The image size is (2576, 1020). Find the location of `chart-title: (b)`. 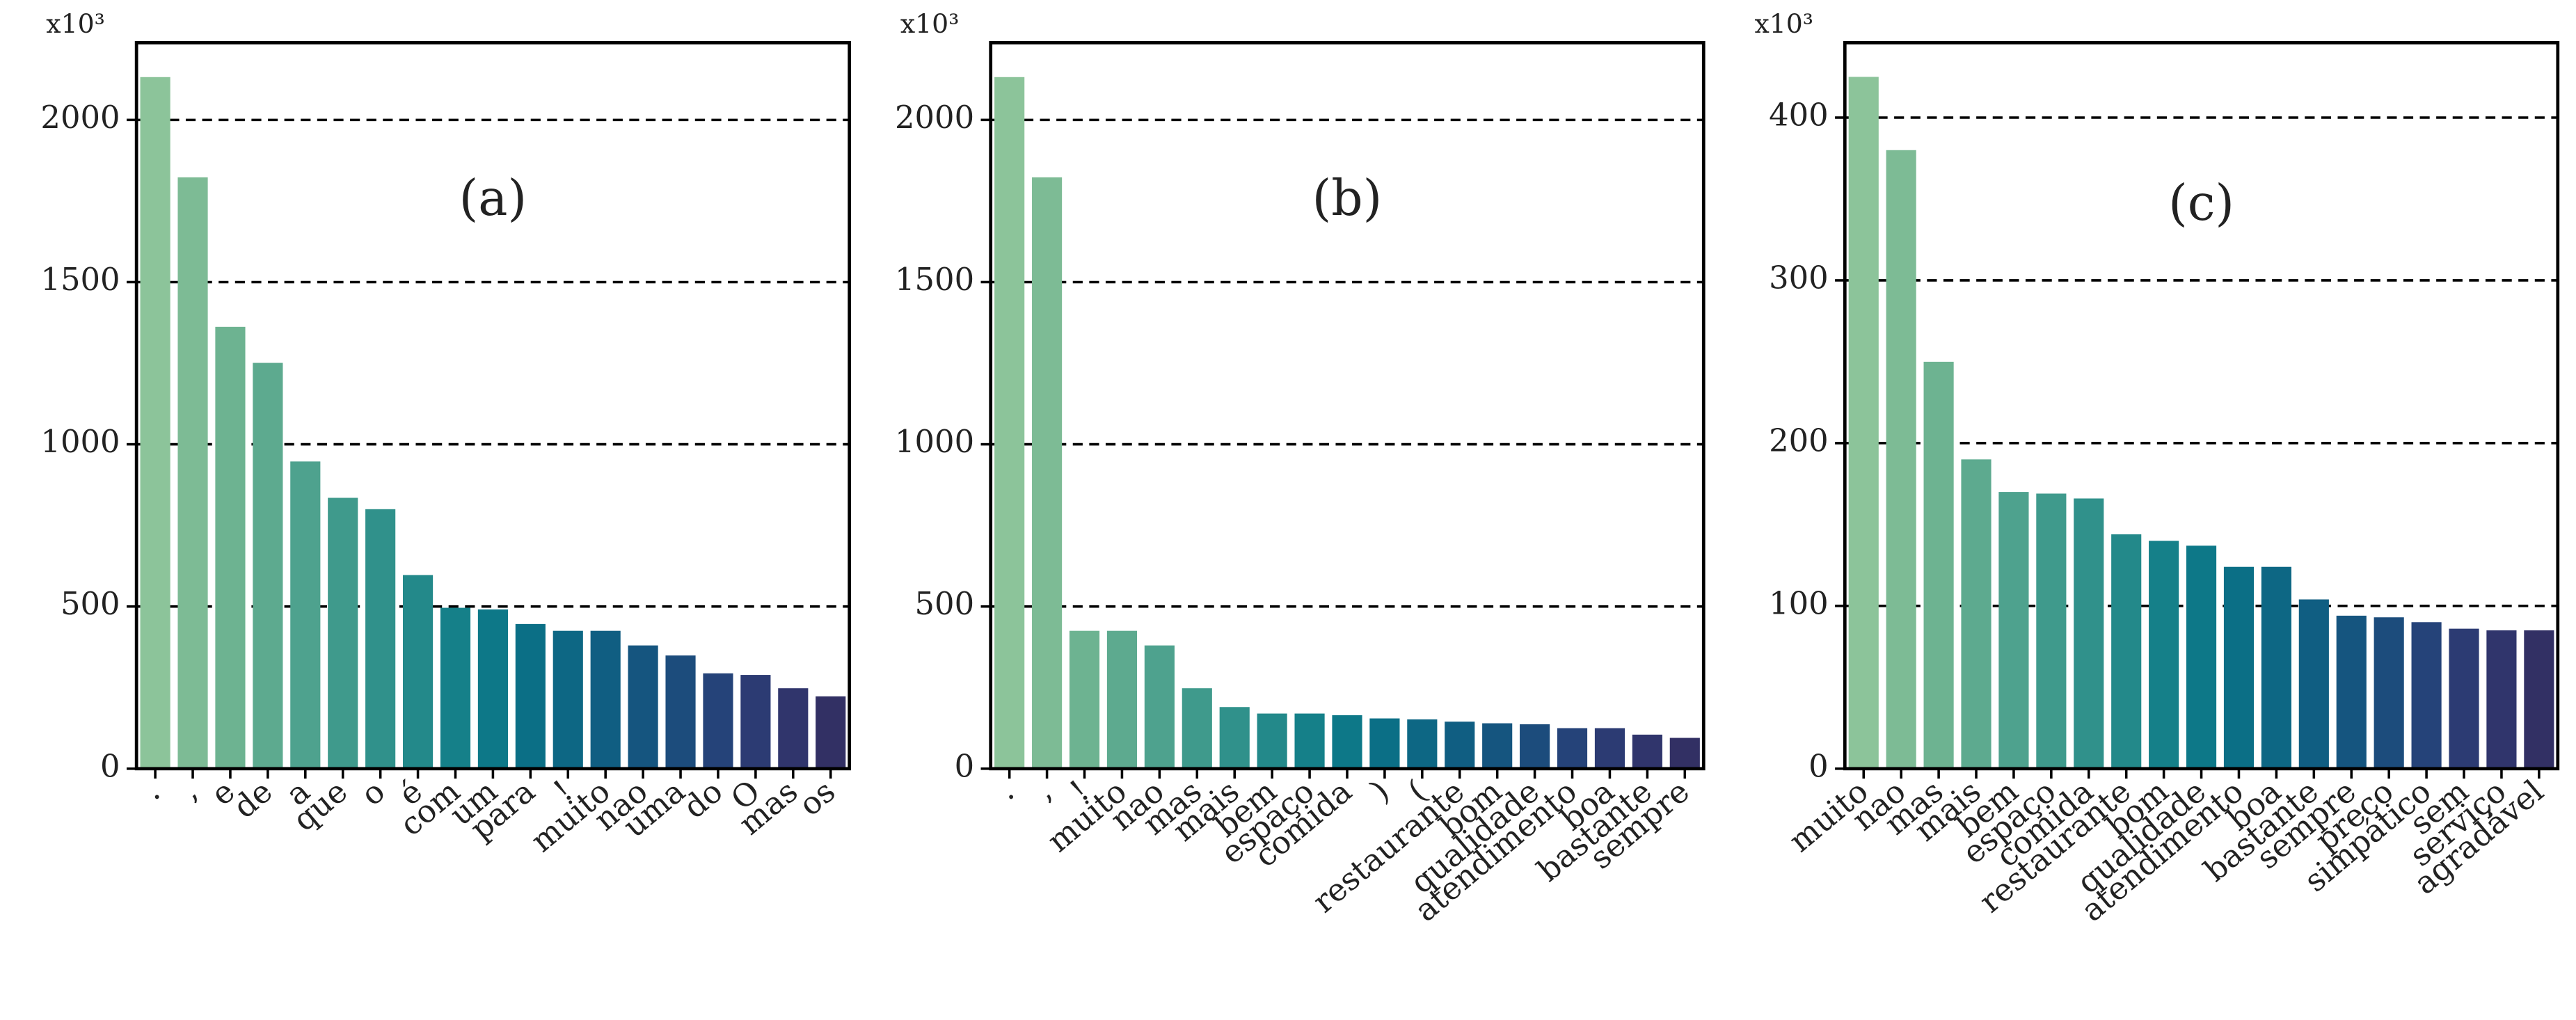

chart-title: (b) is located at coordinates (1347, 198).